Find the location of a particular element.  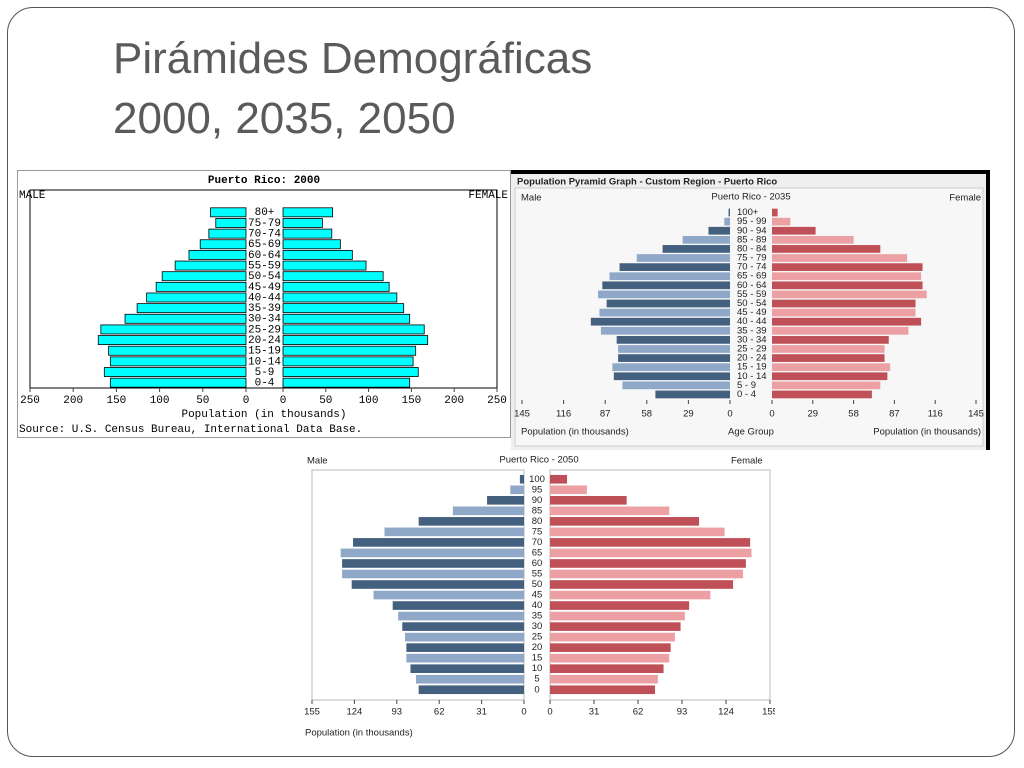

age-label: 15 - 19 is located at coordinates (752, 367).